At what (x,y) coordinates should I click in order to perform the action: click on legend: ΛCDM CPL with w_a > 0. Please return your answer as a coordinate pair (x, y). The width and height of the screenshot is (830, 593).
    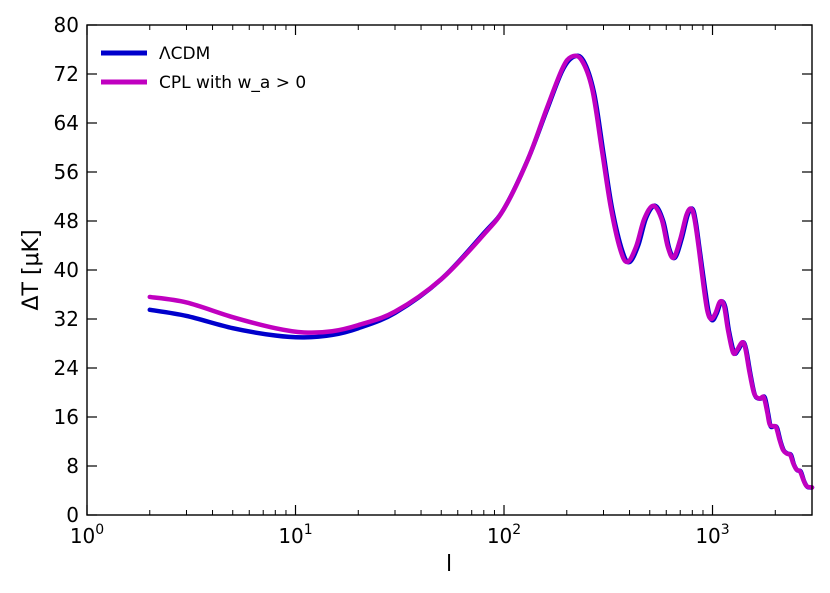
    Looking at the image, I should click on (203, 68).